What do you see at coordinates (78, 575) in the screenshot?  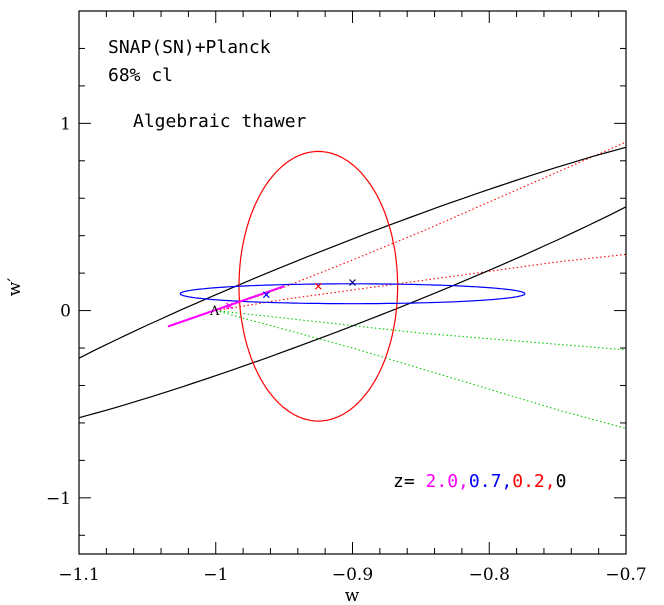 I see `x-tick-label: −1.1` at bounding box center [78, 575].